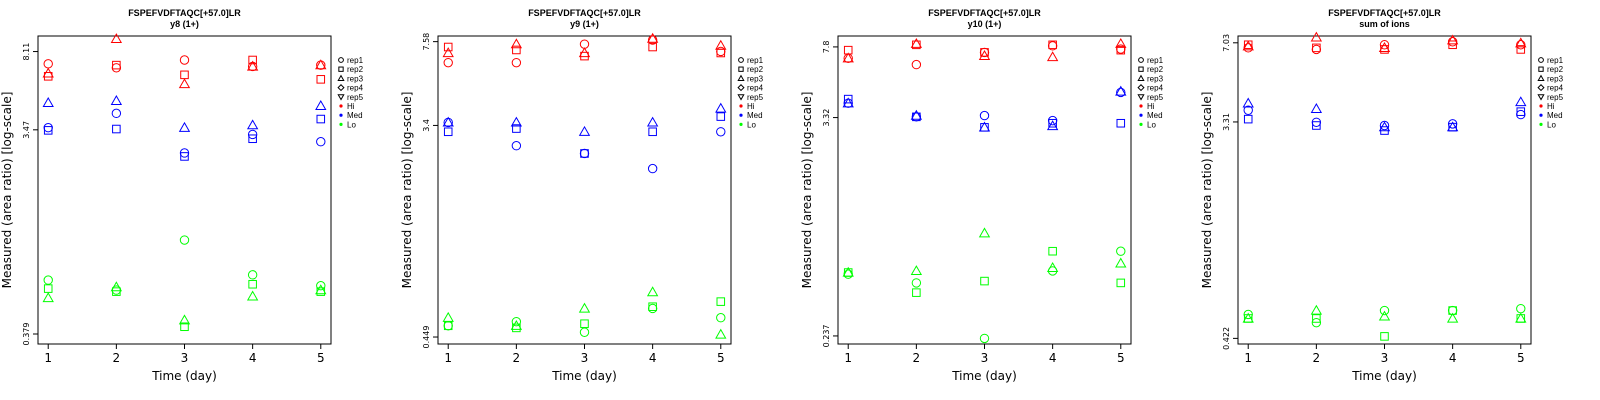 The image size is (1600, 400). I want to click on legend-marker-rep1, so click(741, 60).